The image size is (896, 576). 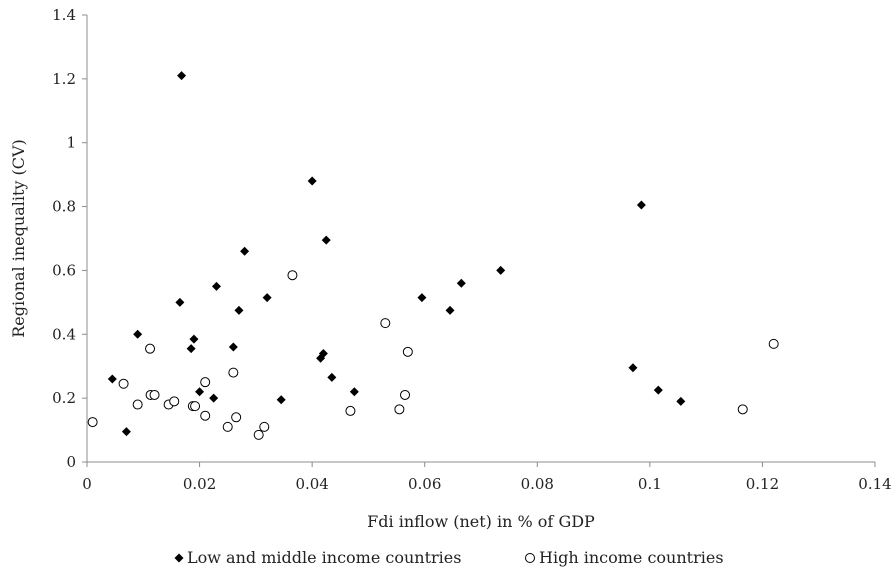 What do you see at coordinates (64, 270) in the screenshot?
I see `y-tick-label: 0.6` at bounding box center [64, 270].